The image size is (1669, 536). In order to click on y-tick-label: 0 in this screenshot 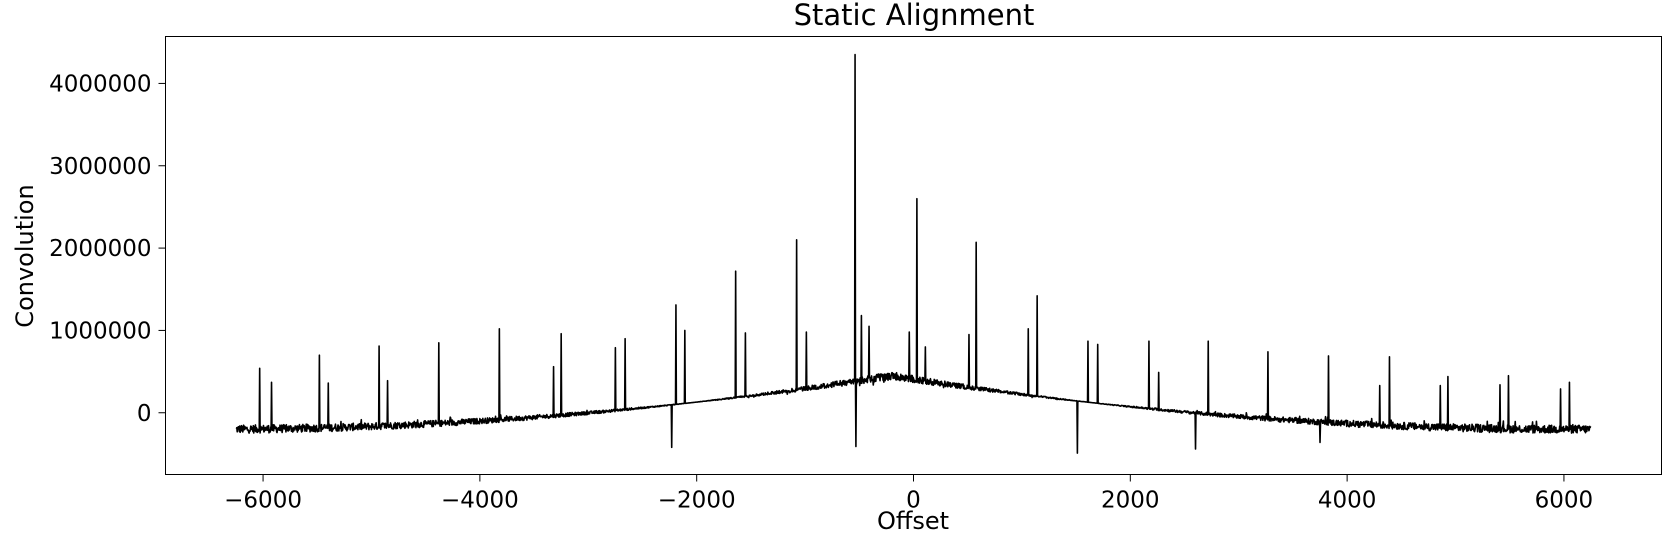, I will do `click(144, 414)`.